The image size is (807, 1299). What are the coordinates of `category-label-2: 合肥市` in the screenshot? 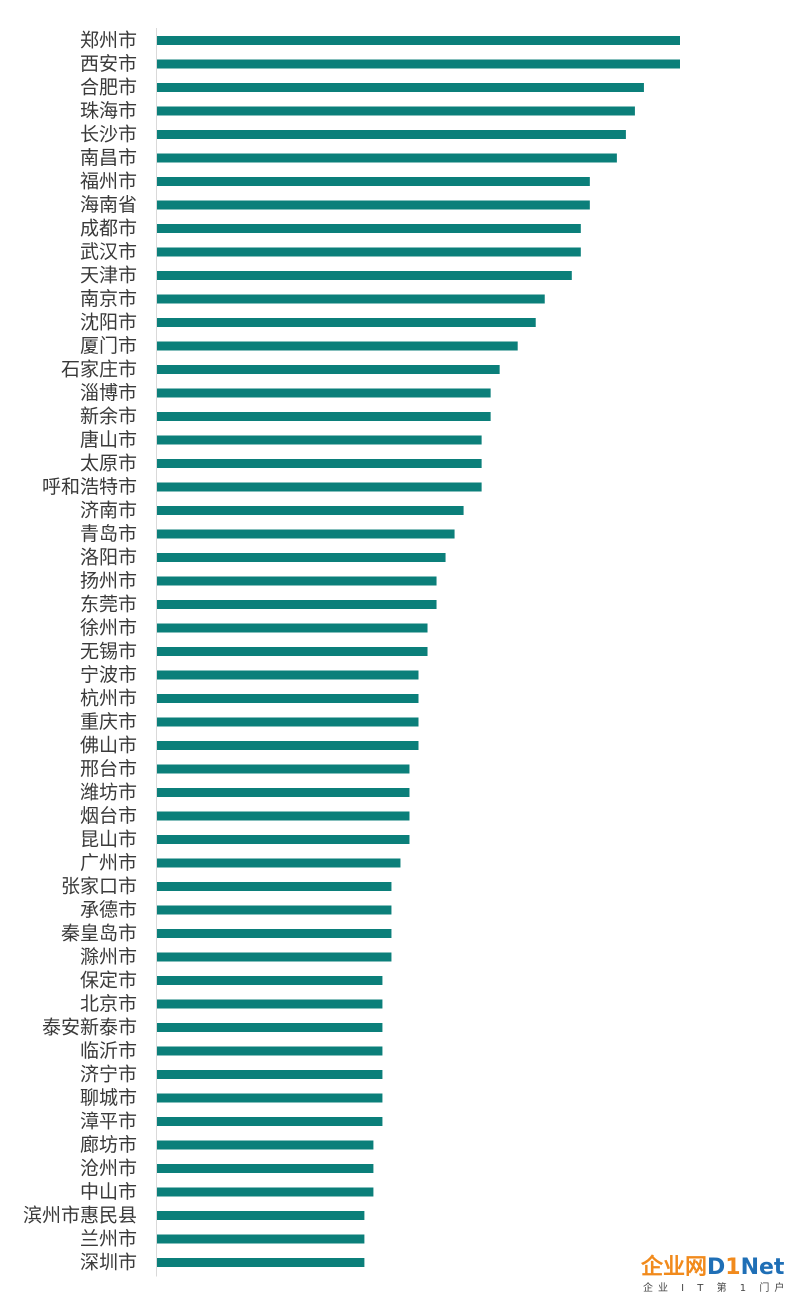 It's located at (108, 88).